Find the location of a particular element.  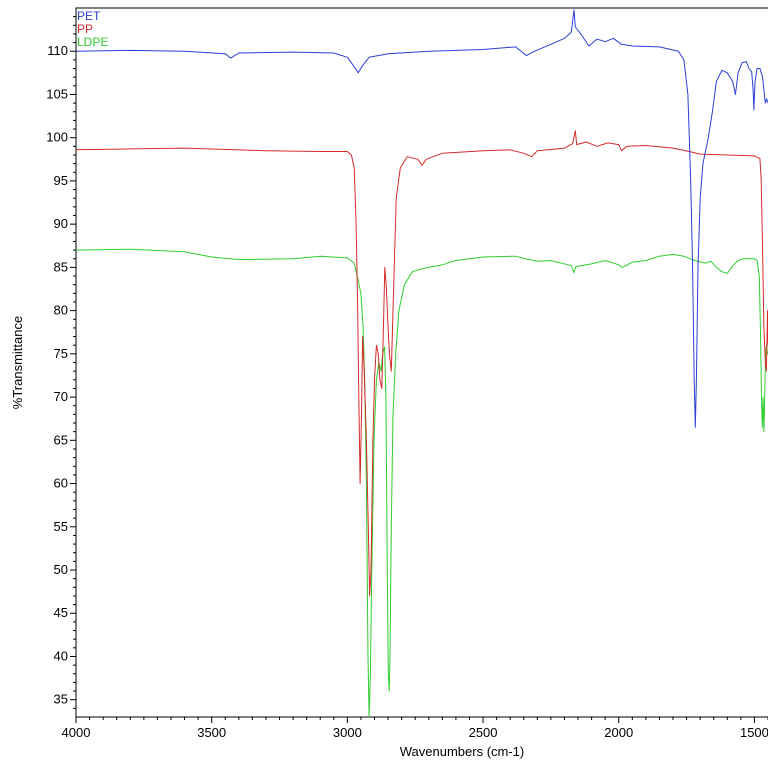

y-tick-label: 80 is located at coordinates (61, 310).